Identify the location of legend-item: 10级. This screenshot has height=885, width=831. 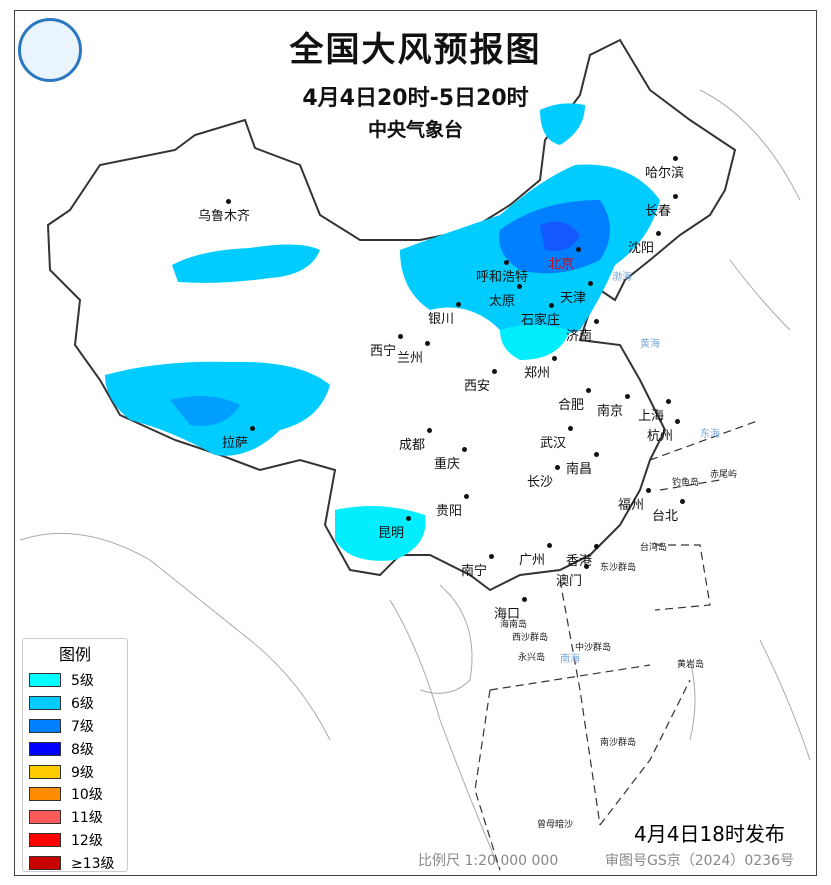
(75, 794).